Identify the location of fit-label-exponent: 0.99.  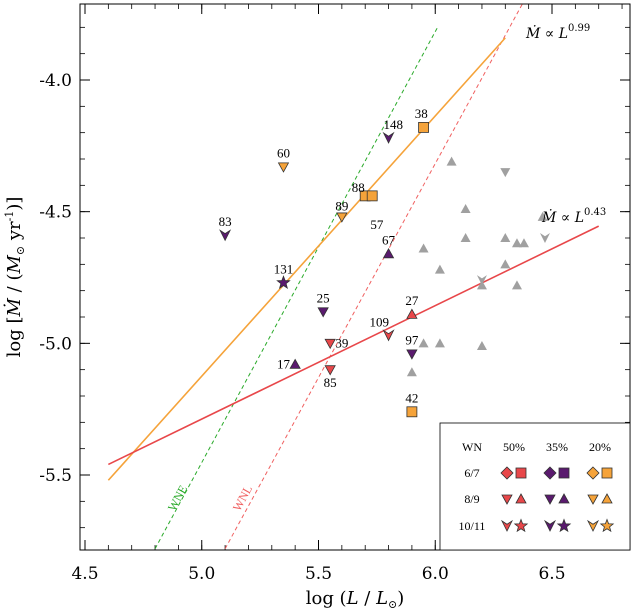
(579, 28).